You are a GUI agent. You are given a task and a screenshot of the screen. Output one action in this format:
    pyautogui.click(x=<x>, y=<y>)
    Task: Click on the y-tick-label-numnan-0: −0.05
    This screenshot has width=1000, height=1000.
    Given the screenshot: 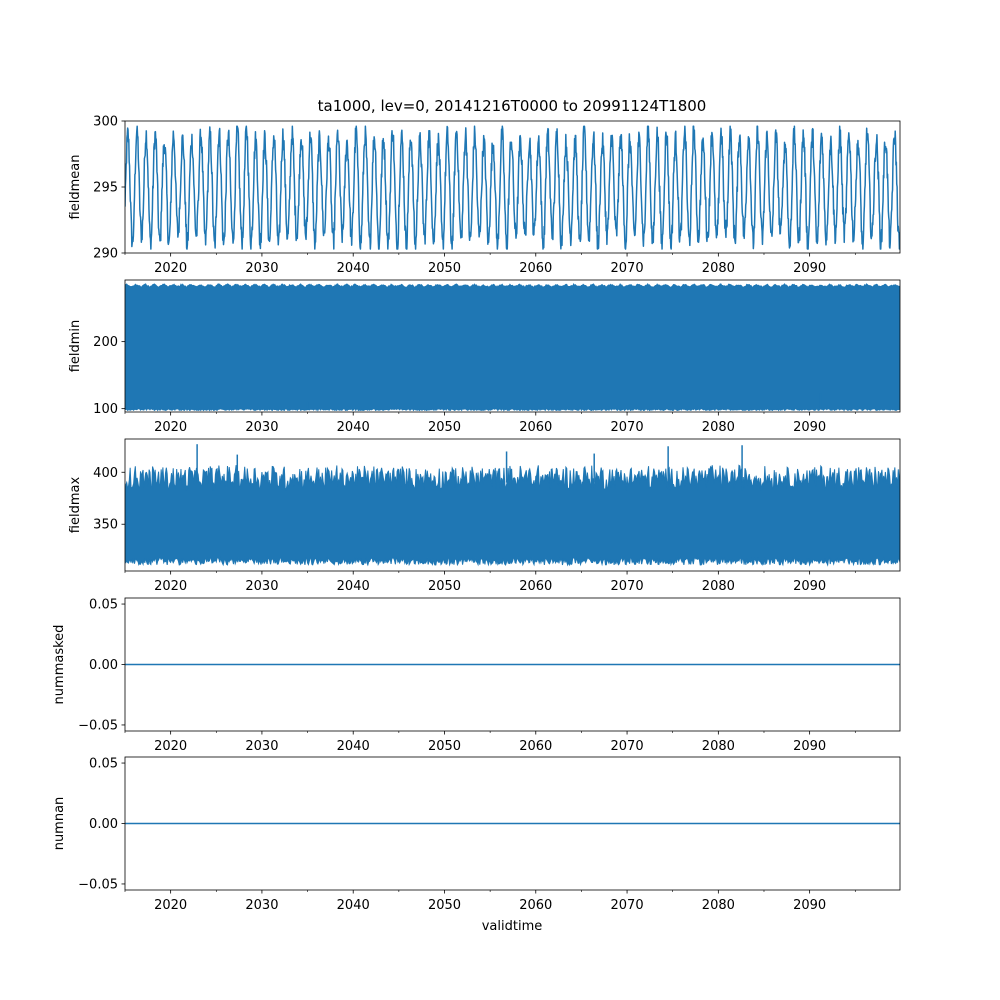 What is the action you would take?
    pyautogui.click(x=98, y=884)
    